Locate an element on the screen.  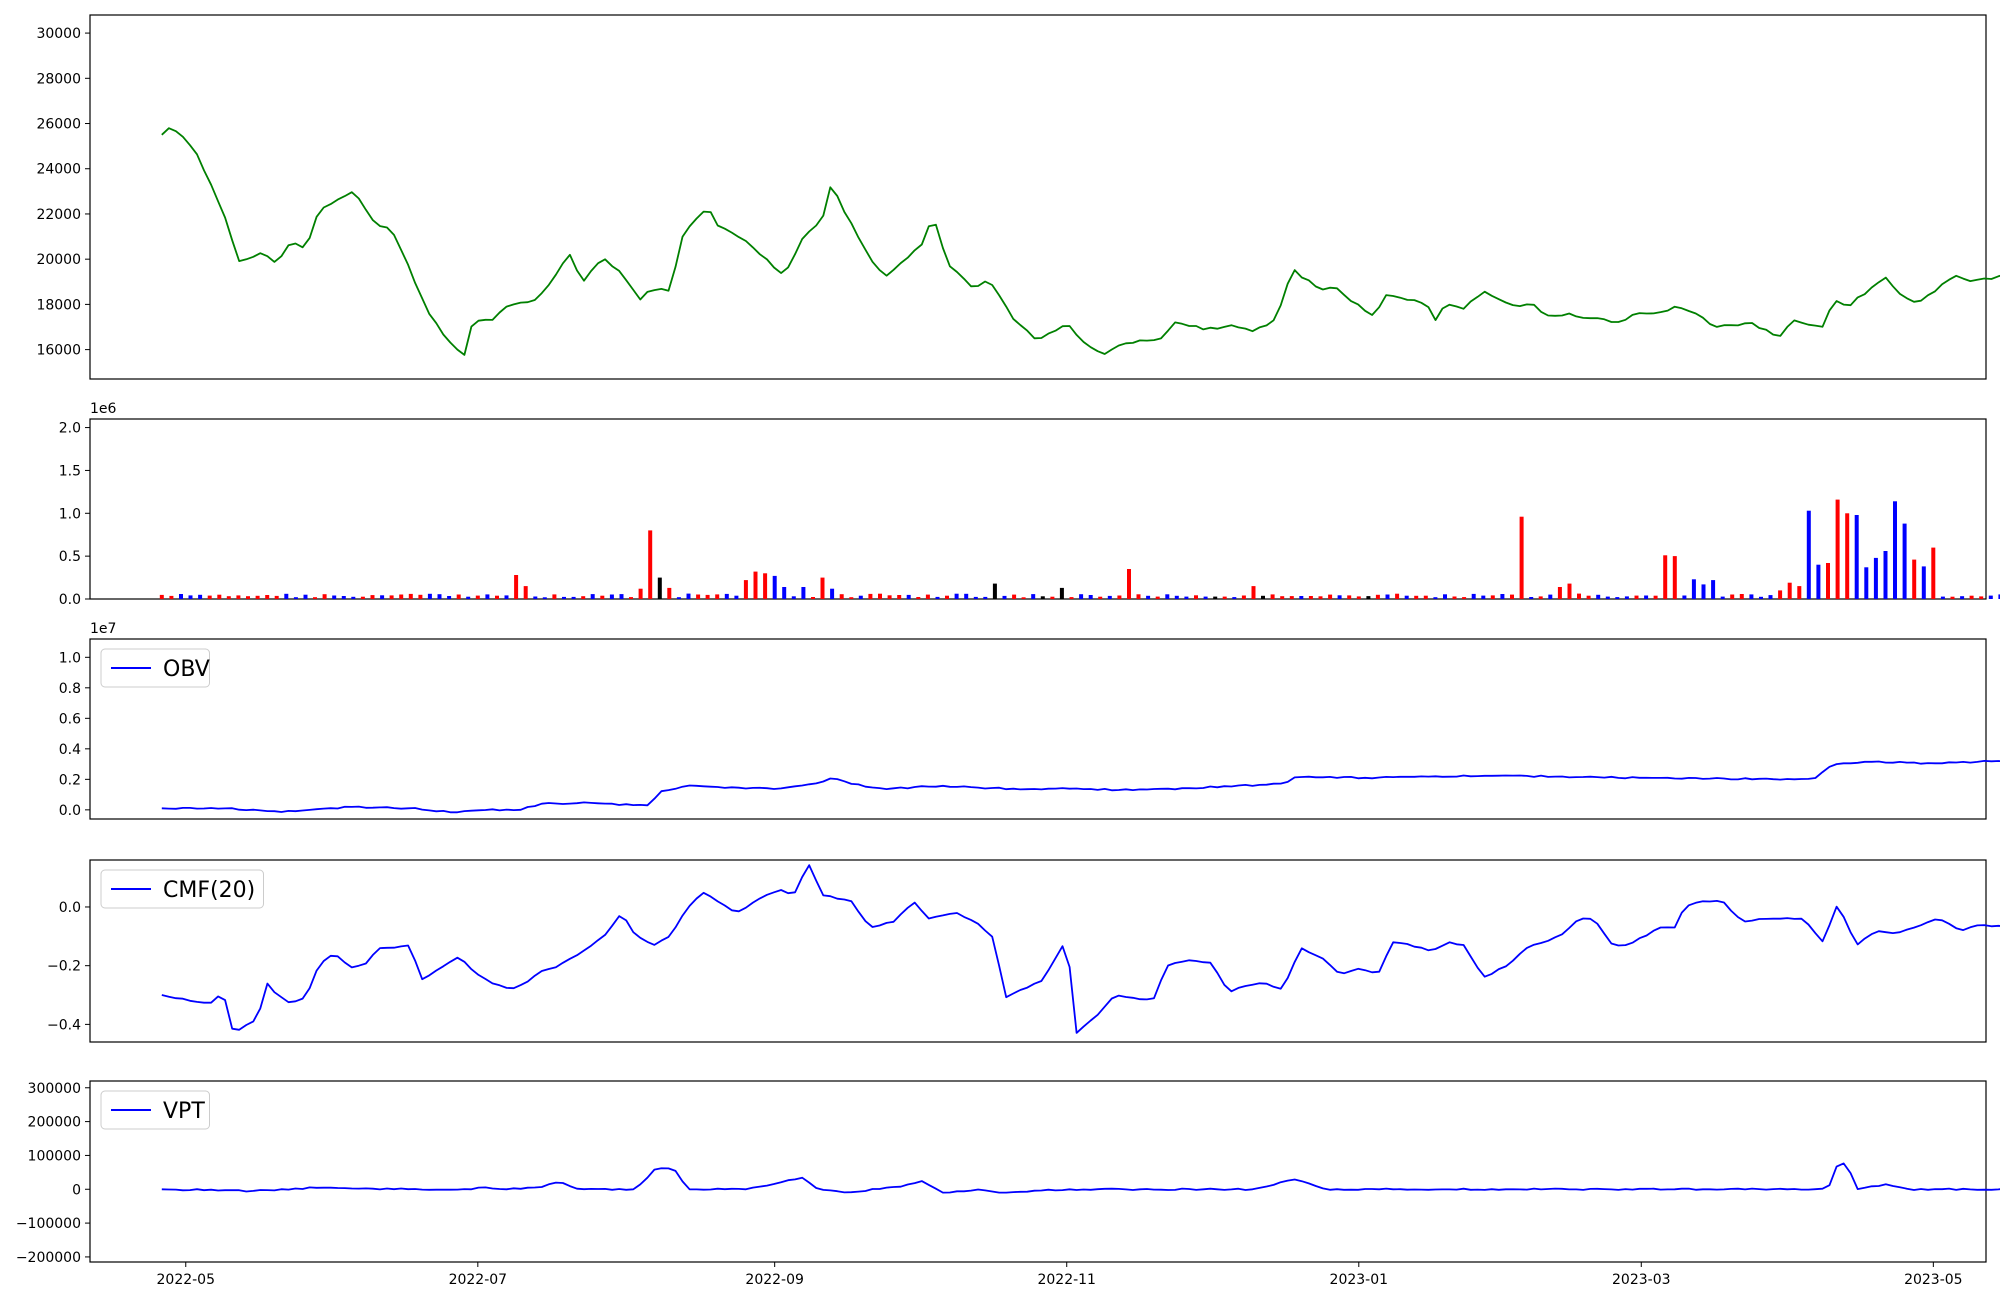
obv-legend-box is located at coordinates (155, 668).